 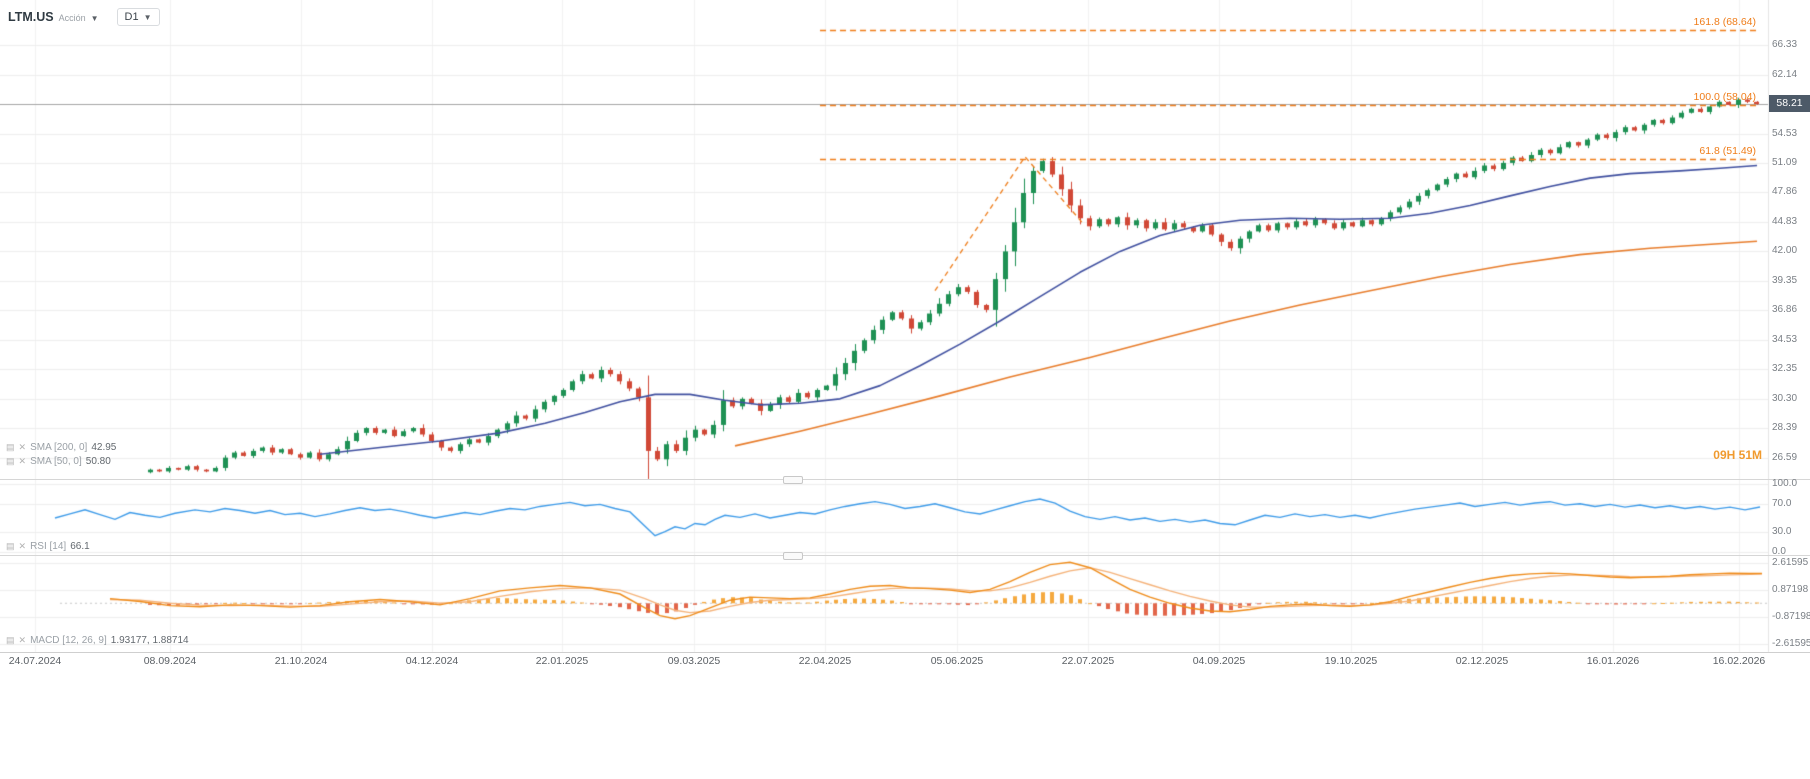 I want to click on sma50-value: 50.80, so click(x=98, y=461).